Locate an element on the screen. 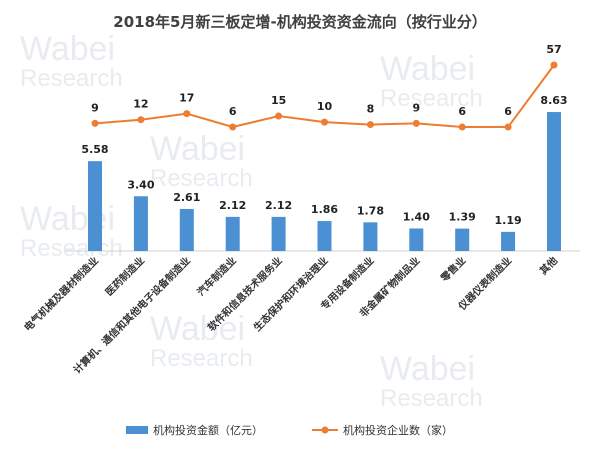 The height and width of the screenshot is (450, 600). category-label: 其他 is located at coordinates (548, 265).